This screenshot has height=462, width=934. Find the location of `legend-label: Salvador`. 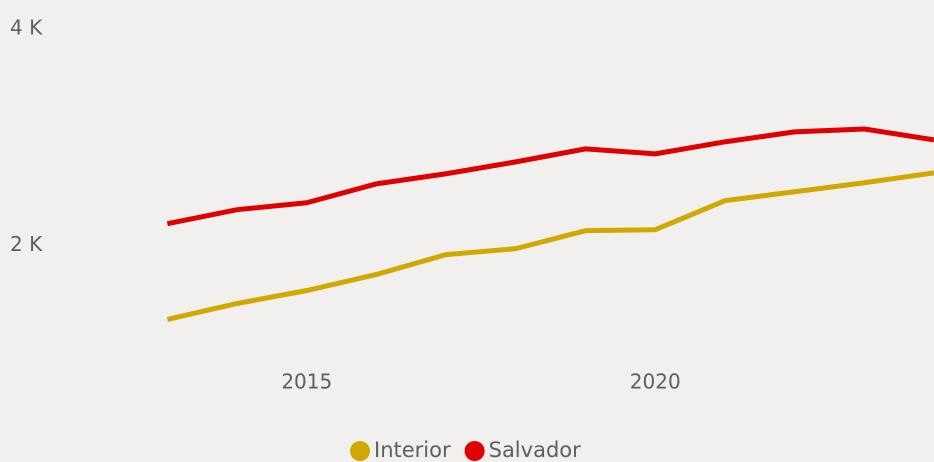

legend-label: Salvador is located at coordinates (535, 450).